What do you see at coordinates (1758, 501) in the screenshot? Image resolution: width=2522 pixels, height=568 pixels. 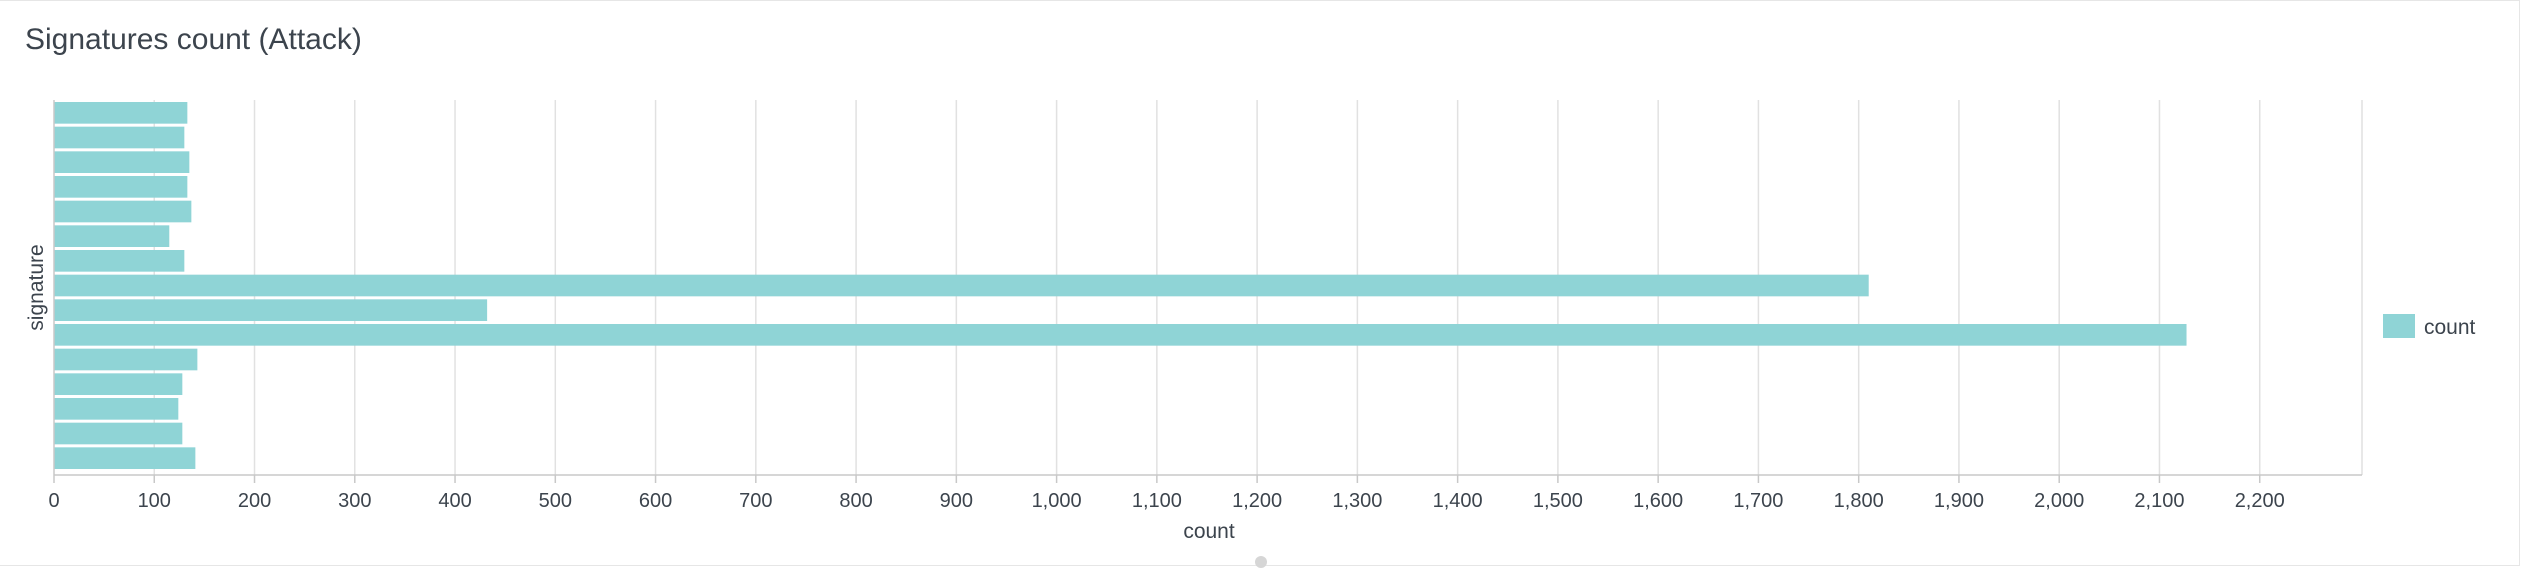 I see `x-tick-label-17: 1,700` at bounding box center [1758, 501].